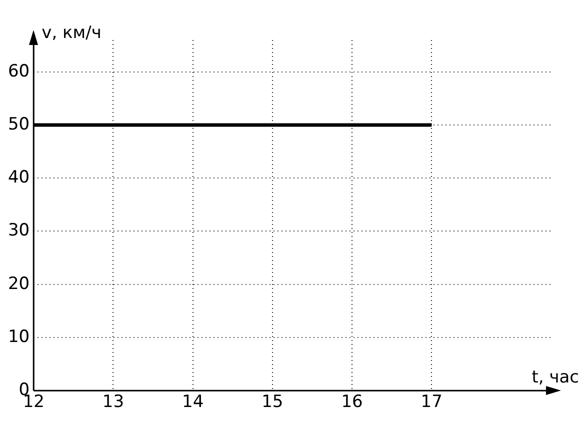  What do you see at coordinates (19, 124) in the screenshot?
I see `y-tick-label: 50` at bounding box center [19, 124].